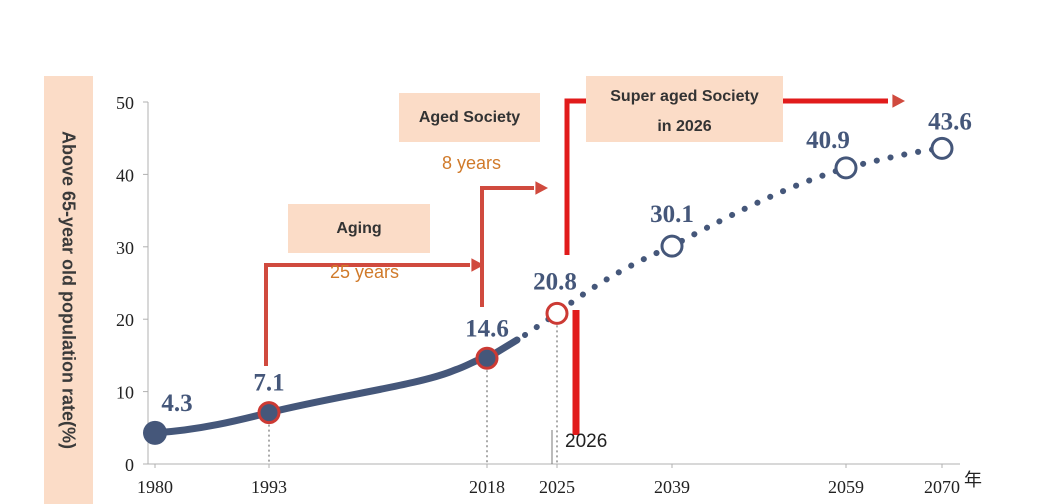  What do you see at coordinates (176, 403) in the screenshot?
I see `value-label-1980: 4.3` at bounding box center [176, 403].